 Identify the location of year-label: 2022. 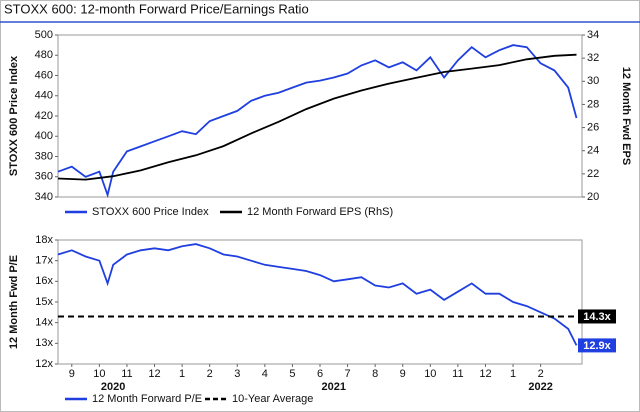
(540, 387).